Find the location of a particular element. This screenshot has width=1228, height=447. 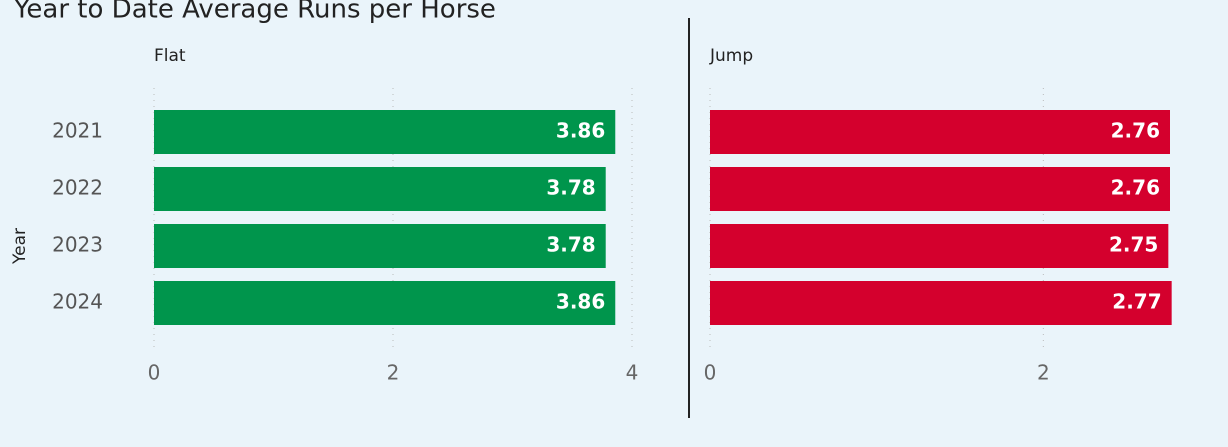

panel-title: Flat is located at coordinates (170, 56).